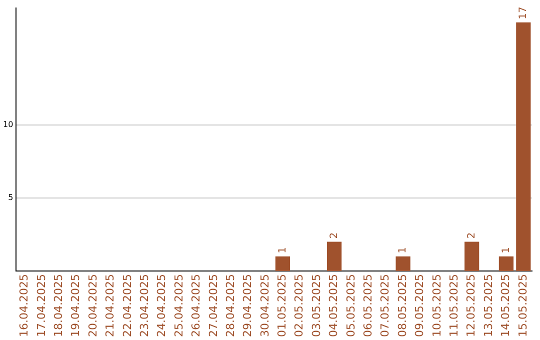 This screenshot has height=340, width=540. What do you see at coordinates (247, 306) in the screenshot?
I see `x-tick-label: 29.04.2025` at bounding box center [247, 306].